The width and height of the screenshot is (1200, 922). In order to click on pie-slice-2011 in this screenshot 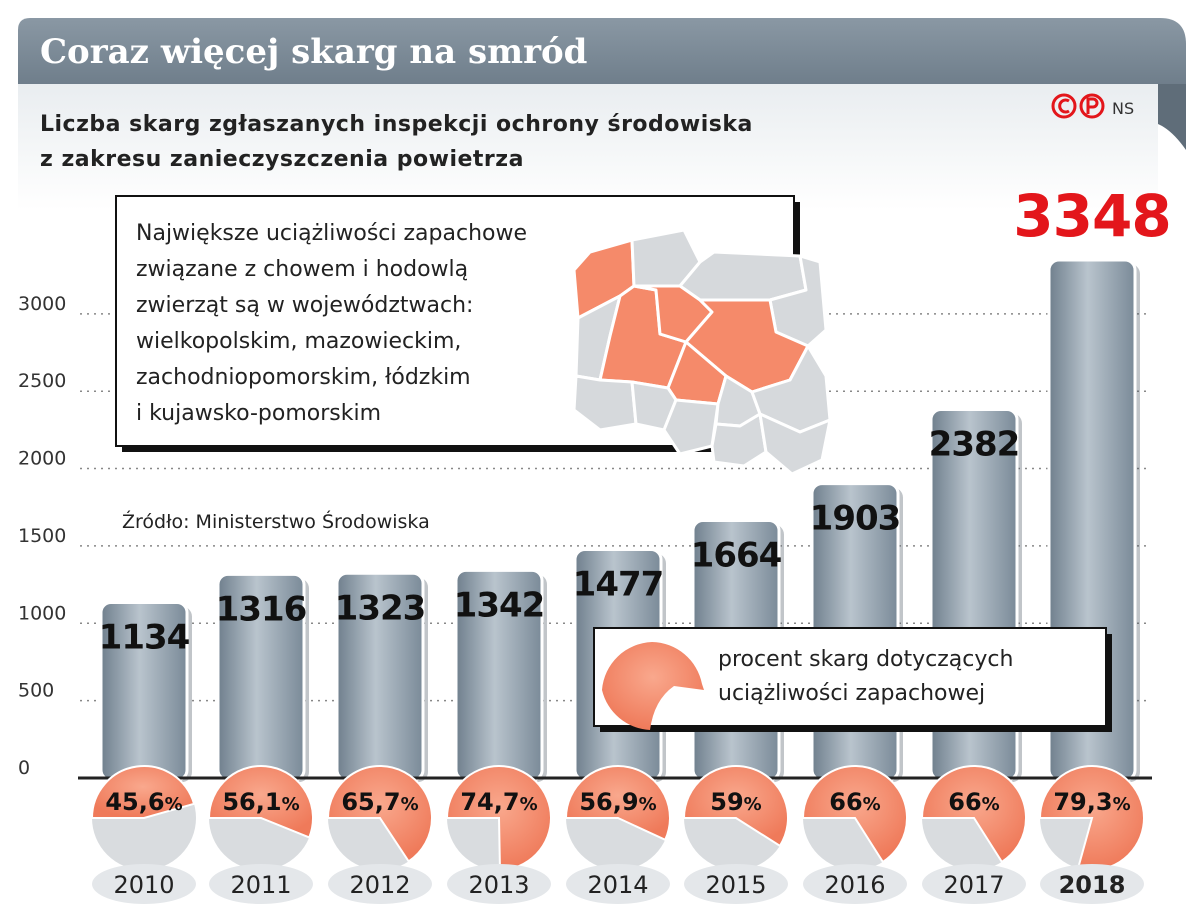, I will do `click(260, 802)`.